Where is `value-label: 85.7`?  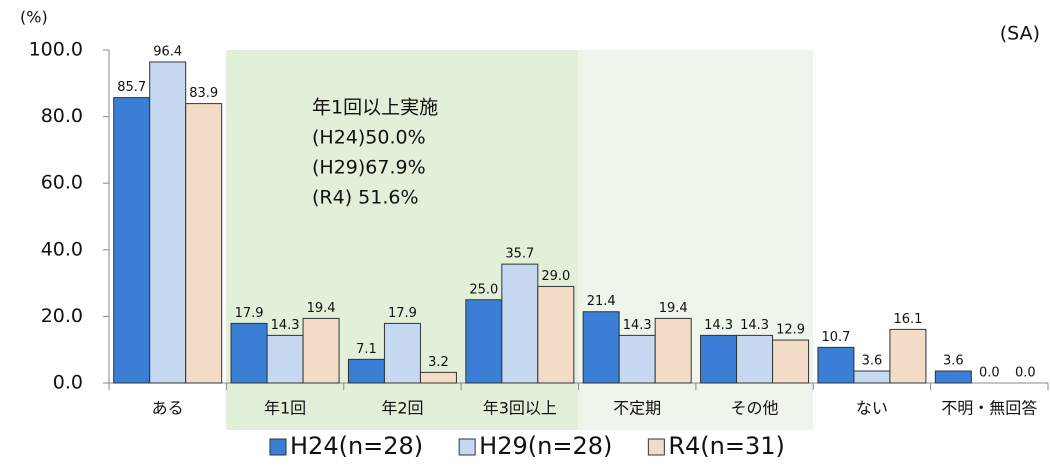
value-label: 85.7 is located at coordinates (131, 87).